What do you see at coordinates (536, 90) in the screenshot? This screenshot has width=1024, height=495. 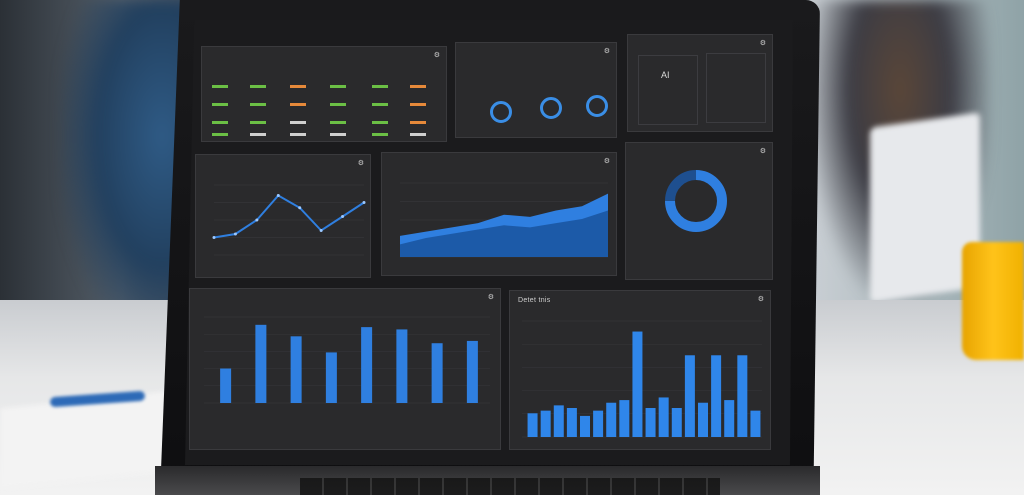 I see `gauges-panel: ⚙` at bounding box center [536, 90].